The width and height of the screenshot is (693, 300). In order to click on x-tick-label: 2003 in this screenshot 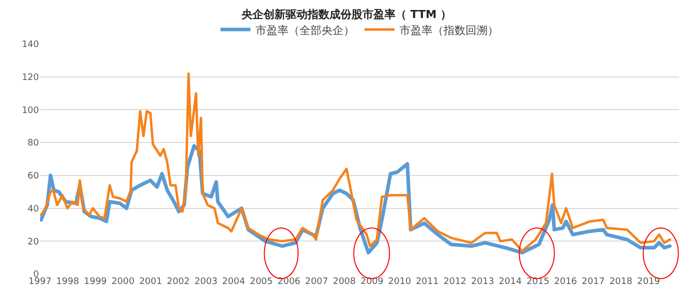, I will do `click(206, 282)`.